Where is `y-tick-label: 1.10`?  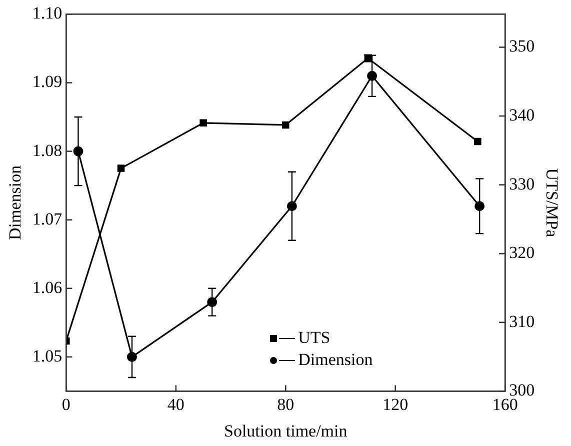
y-tick-label: 1.10 is located at coordinates (47, 13).